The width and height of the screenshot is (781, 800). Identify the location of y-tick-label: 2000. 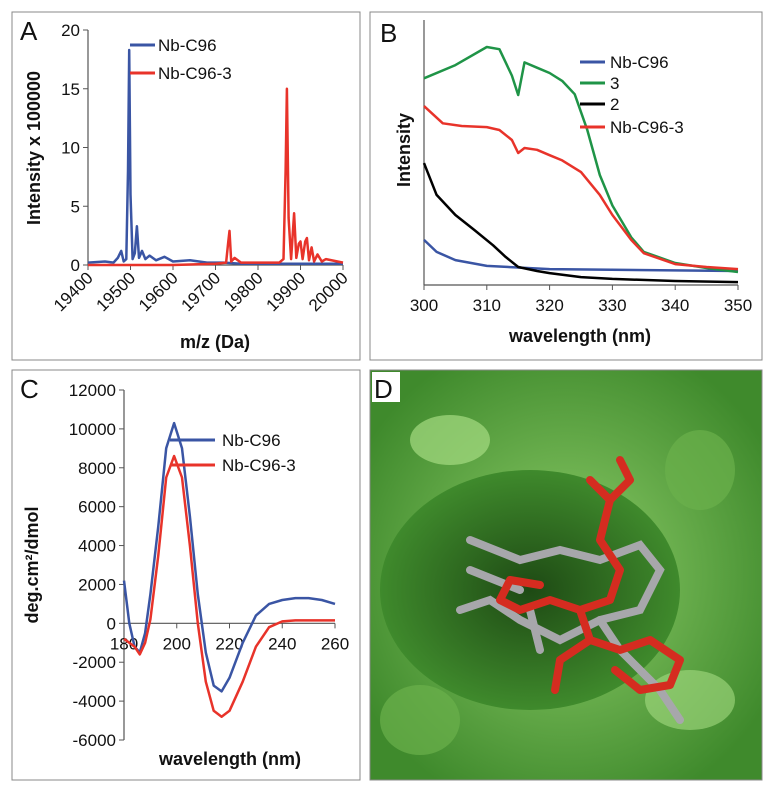
(97, 584).